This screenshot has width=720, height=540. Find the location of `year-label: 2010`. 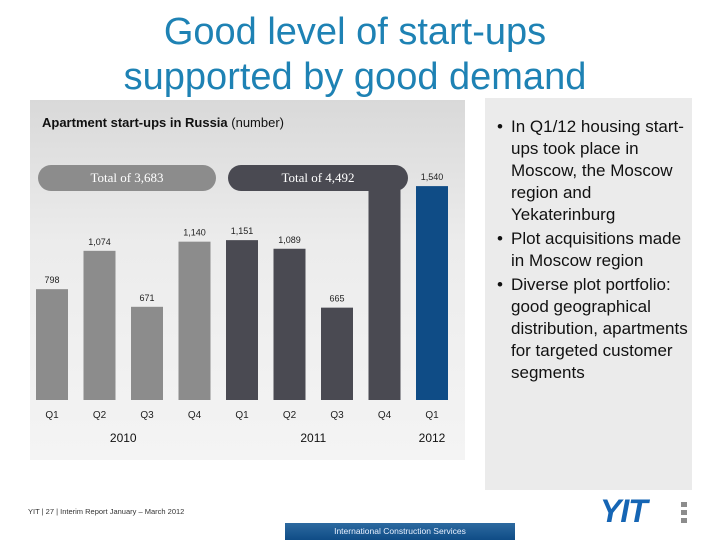

year-label: 2010 is located at coordinates (123, 438).